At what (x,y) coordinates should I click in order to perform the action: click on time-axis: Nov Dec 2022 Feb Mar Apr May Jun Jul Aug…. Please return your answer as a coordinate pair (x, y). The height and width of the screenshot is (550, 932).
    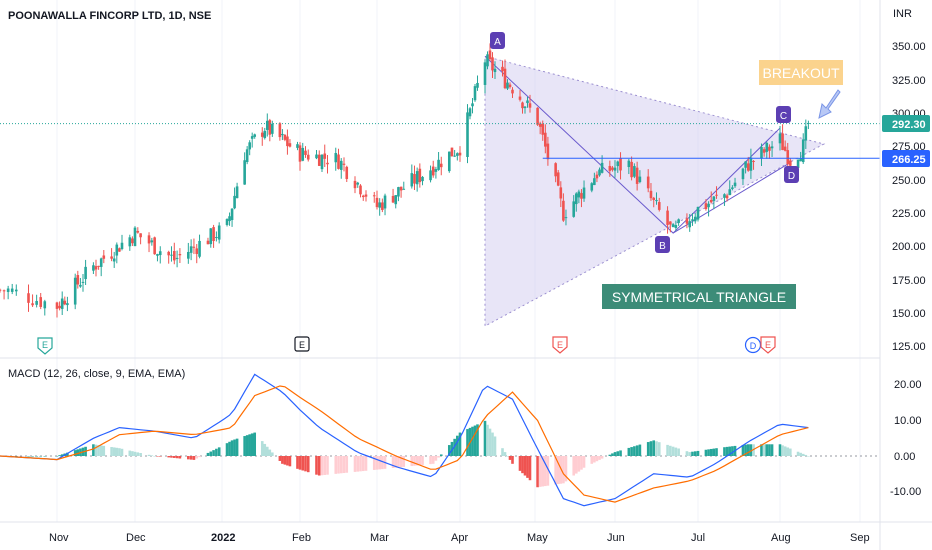
    Looking at the image, I should click on (459, 538).